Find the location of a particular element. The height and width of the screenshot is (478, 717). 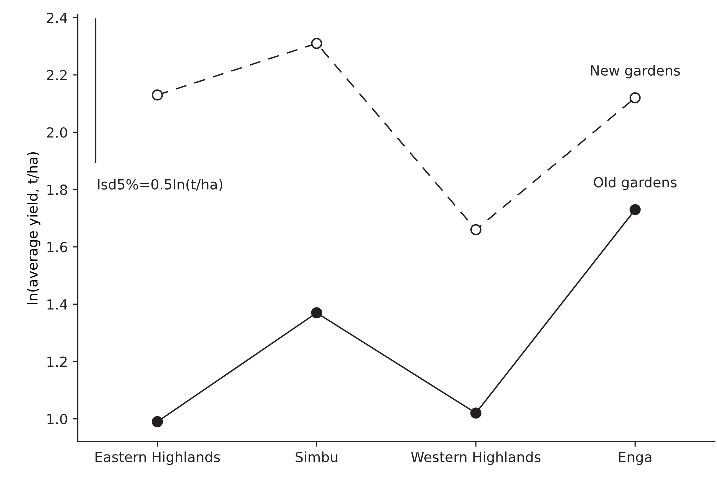

y-tick-label: 1.8 is located at coordinates (58, 190).